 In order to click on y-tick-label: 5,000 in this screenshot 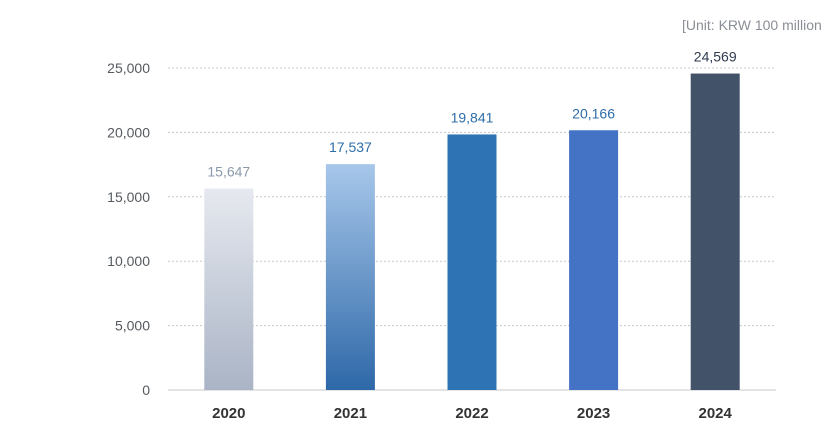, I will do `click(132, 326)`.